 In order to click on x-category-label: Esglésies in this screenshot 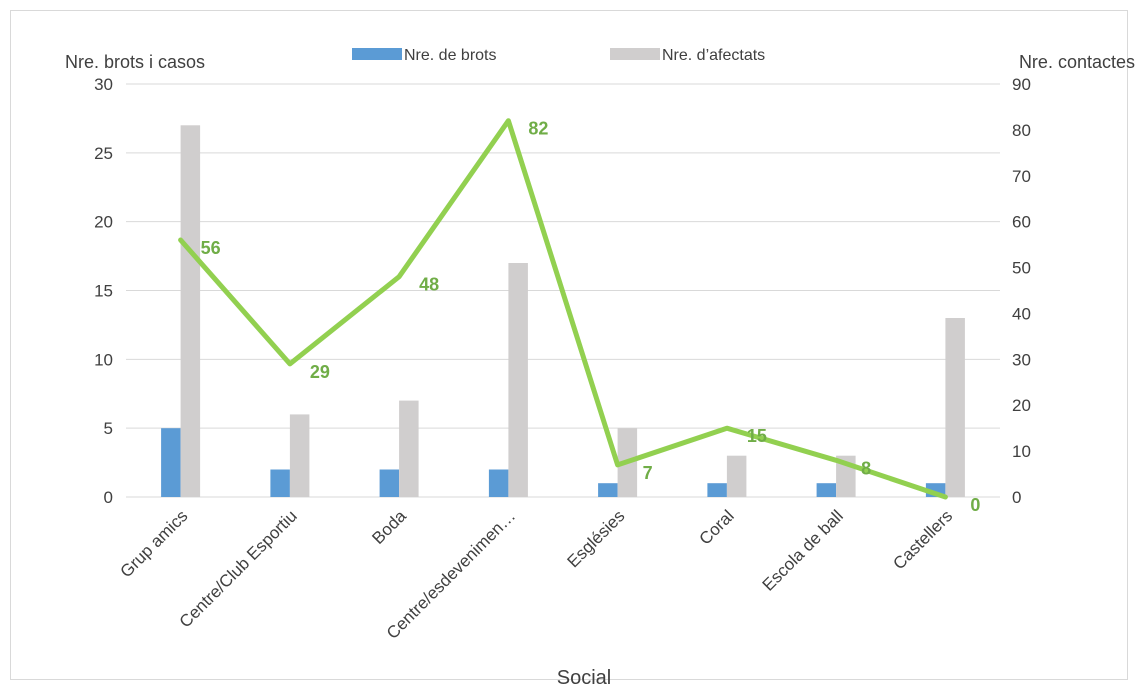, I will do `click(596, 538)`.